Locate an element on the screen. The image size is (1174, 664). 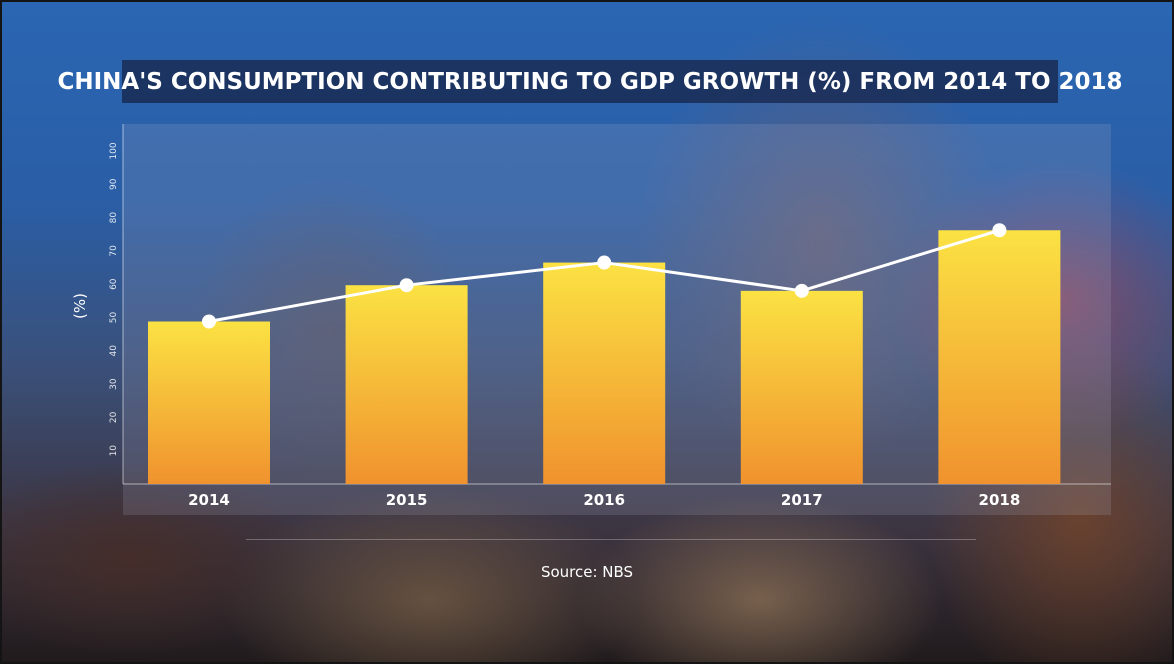
bar-2018 is located at coordinates (999, 357).